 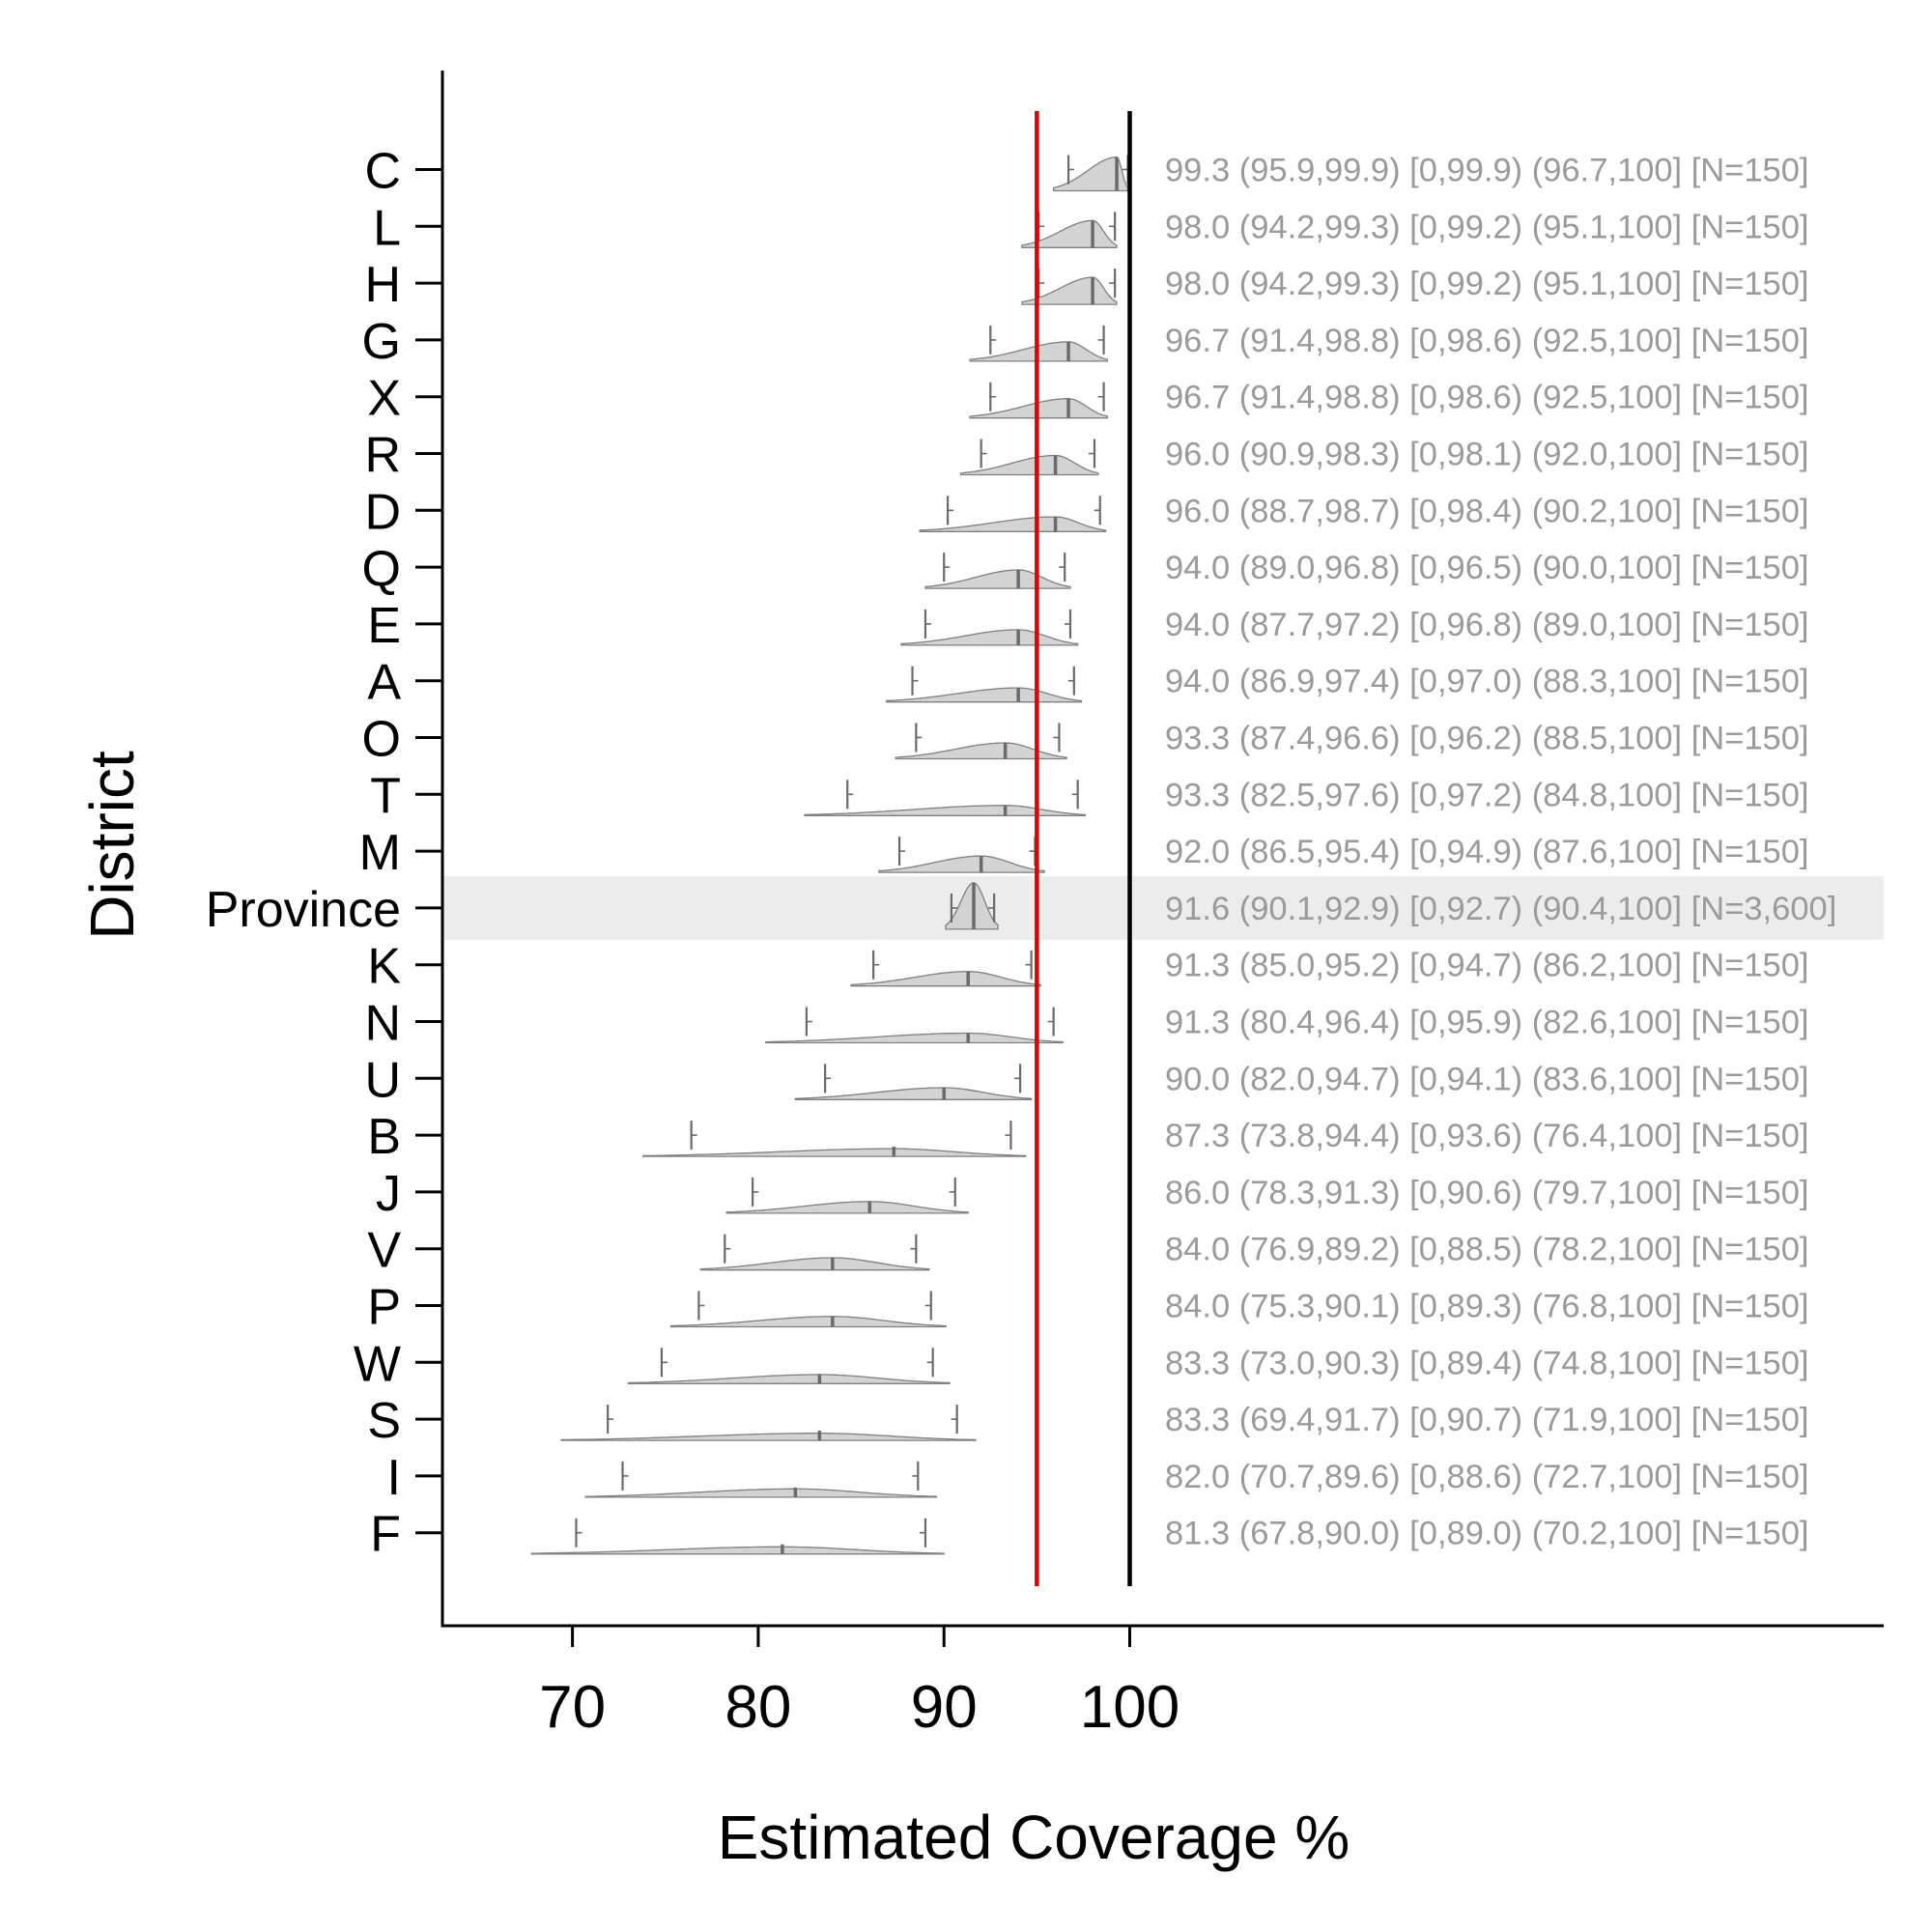 What do you see at coordinates (384, 683) in the screenshot?
I see `y-tick-label-a: A` at bounding box center [384, 683].